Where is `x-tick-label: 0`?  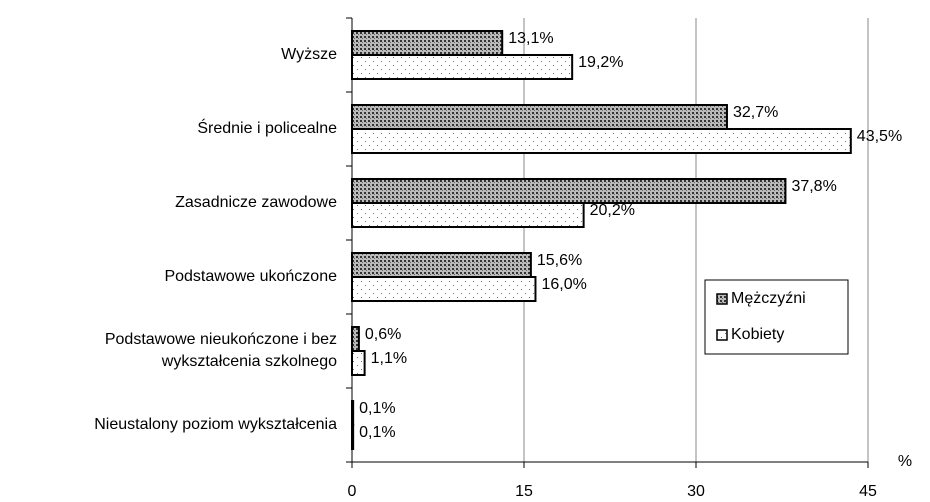
x-tick-label: 0 is located at coordinates (352, 491).